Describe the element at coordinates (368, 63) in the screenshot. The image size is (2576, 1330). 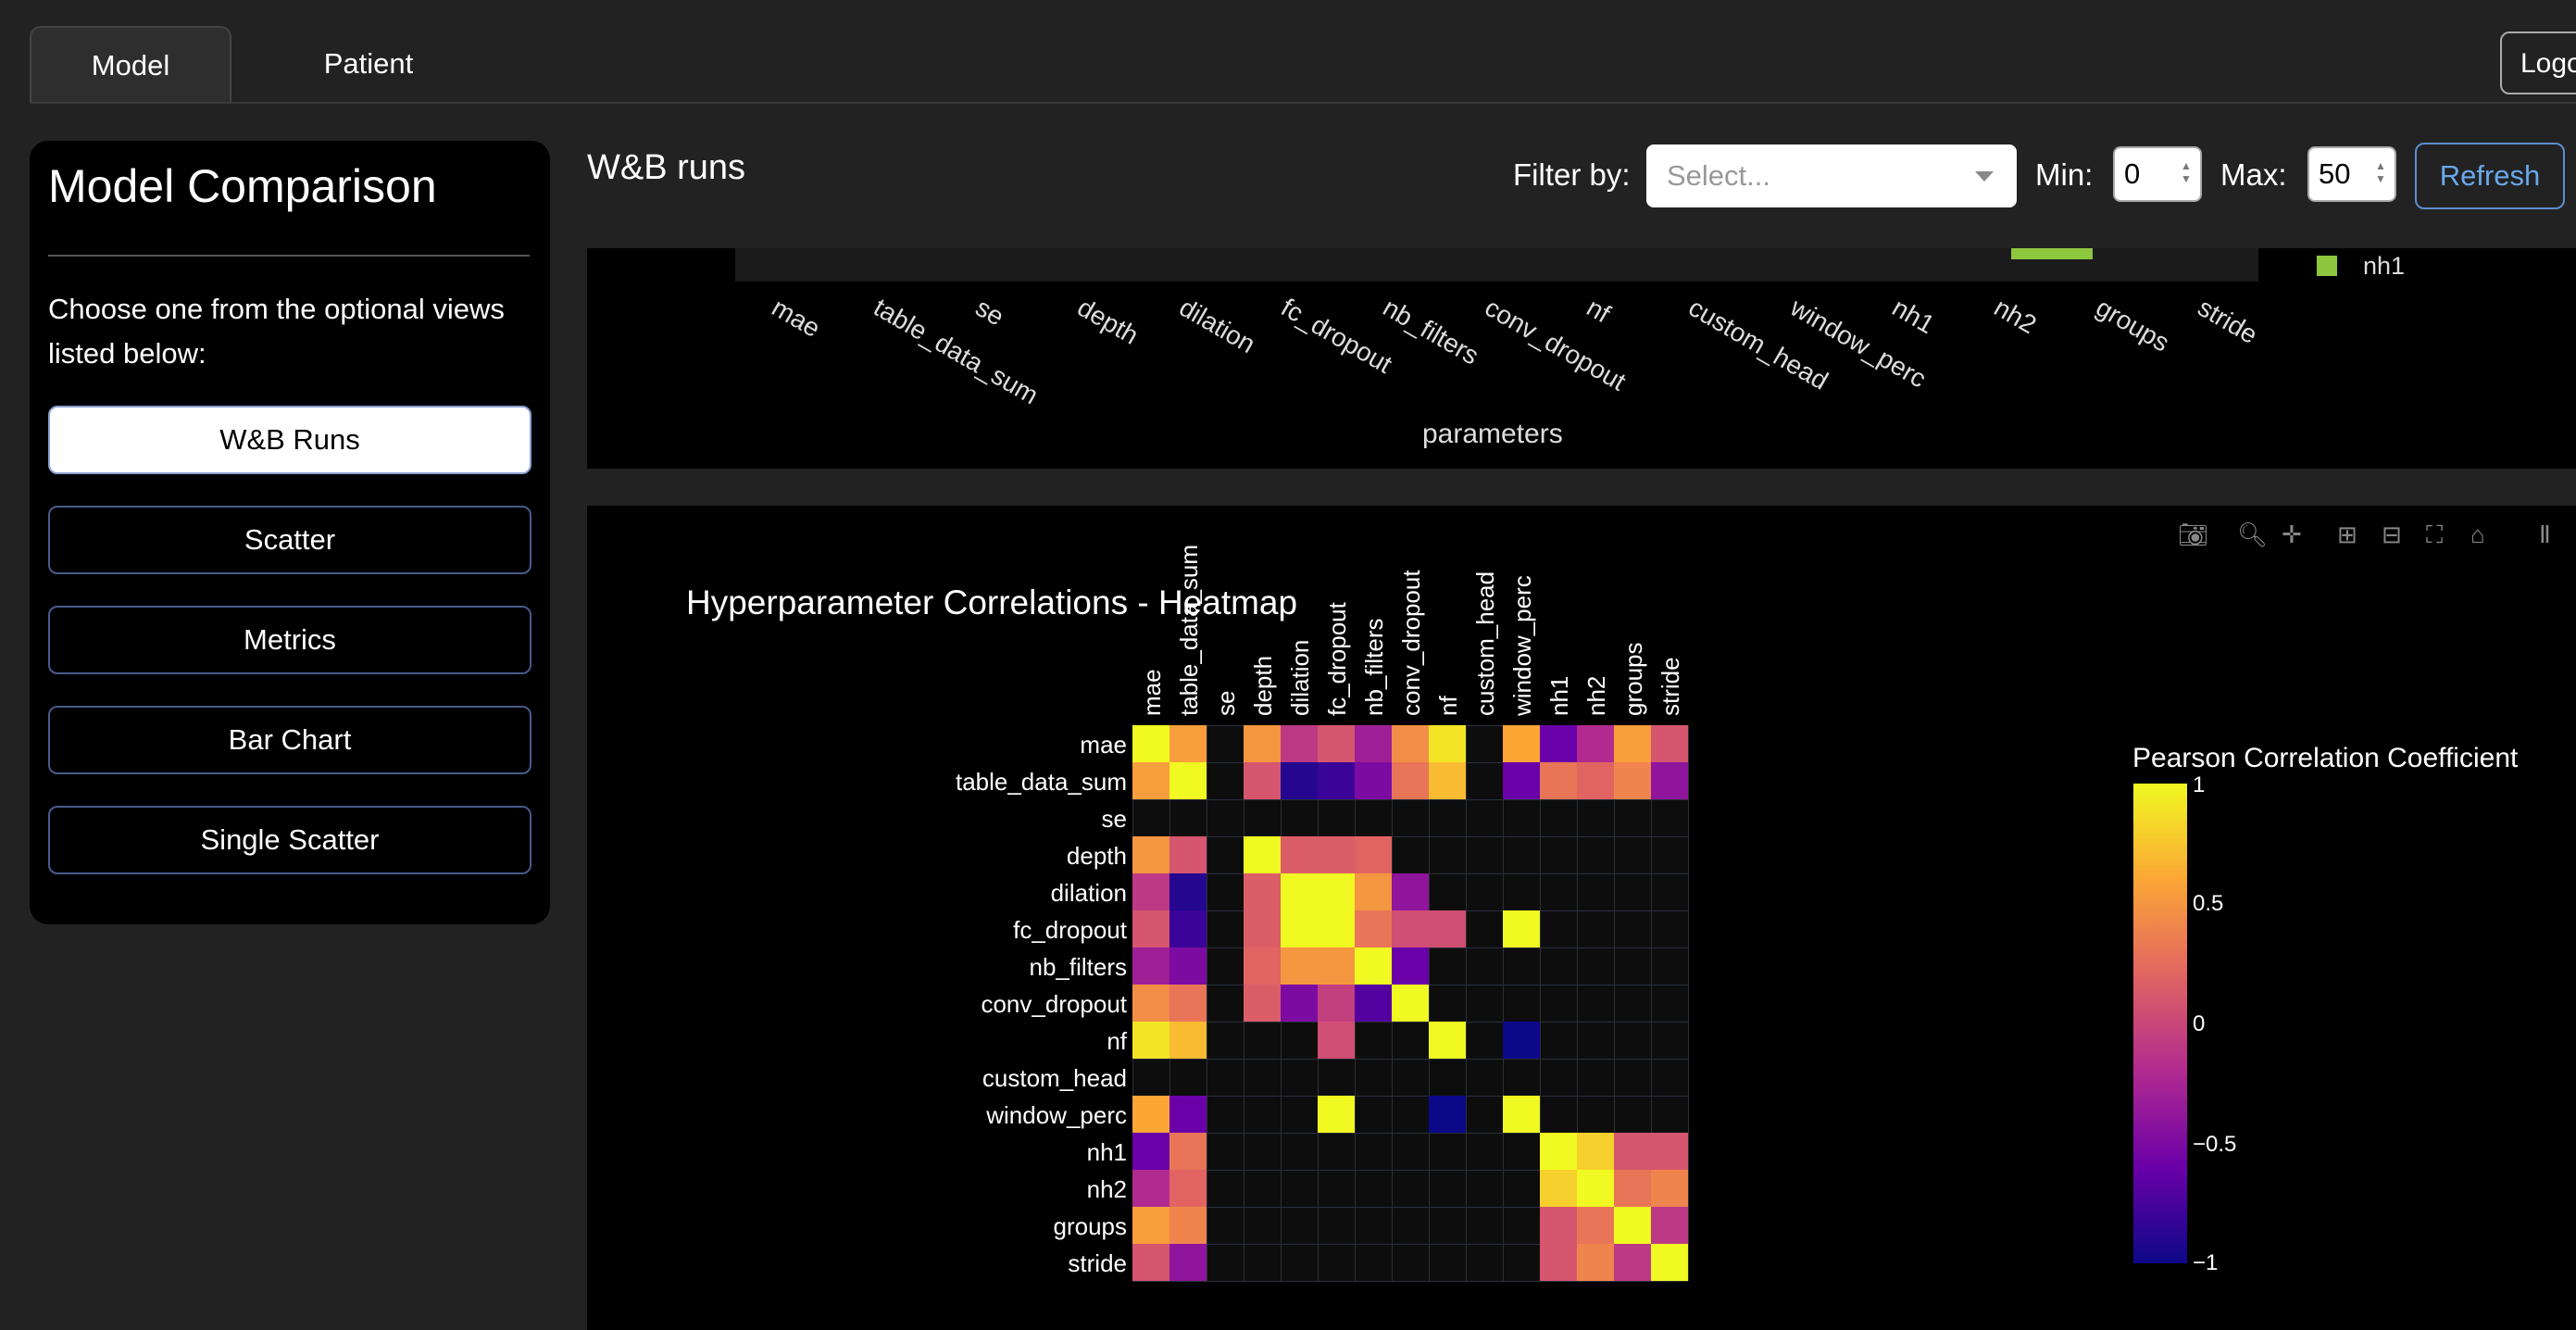
I see `tab-patient: Patient` at that location.